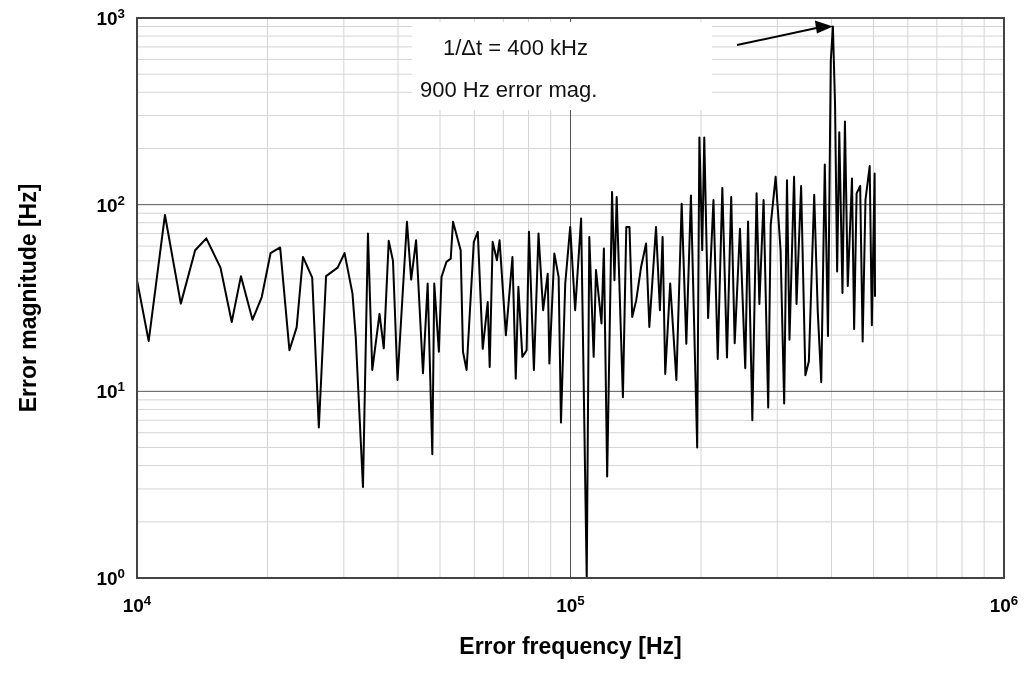 This screenshot has width=1031, height=673. What do you see at coordinates (137, 604) in the screenshot?
I see `x-tick-label: 10$^{4}$` at bounding box center [137, 604].